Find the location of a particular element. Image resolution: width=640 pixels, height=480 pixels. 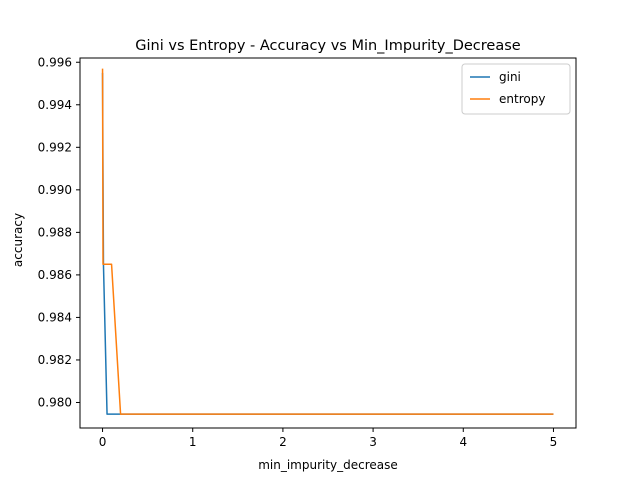

y-tick-label: 0.992 is located at coordinates (55, 147).